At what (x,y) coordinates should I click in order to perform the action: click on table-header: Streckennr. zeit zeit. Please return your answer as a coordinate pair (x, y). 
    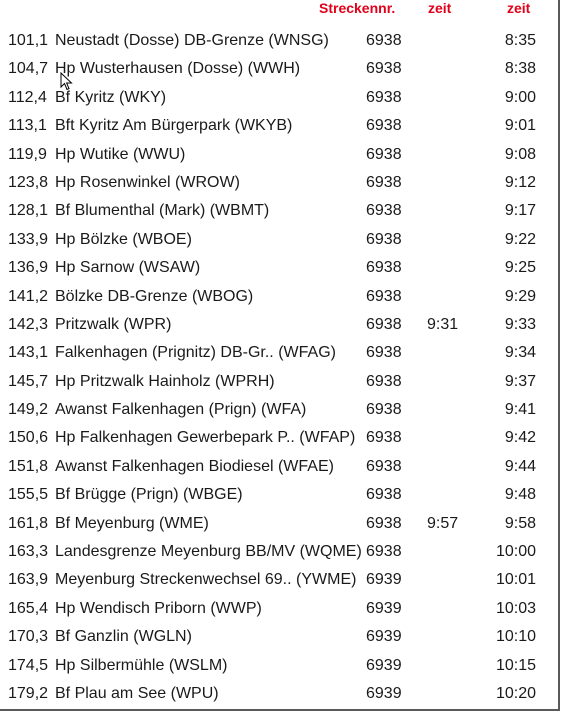
    Looking at the image, I should click on (279, 9).